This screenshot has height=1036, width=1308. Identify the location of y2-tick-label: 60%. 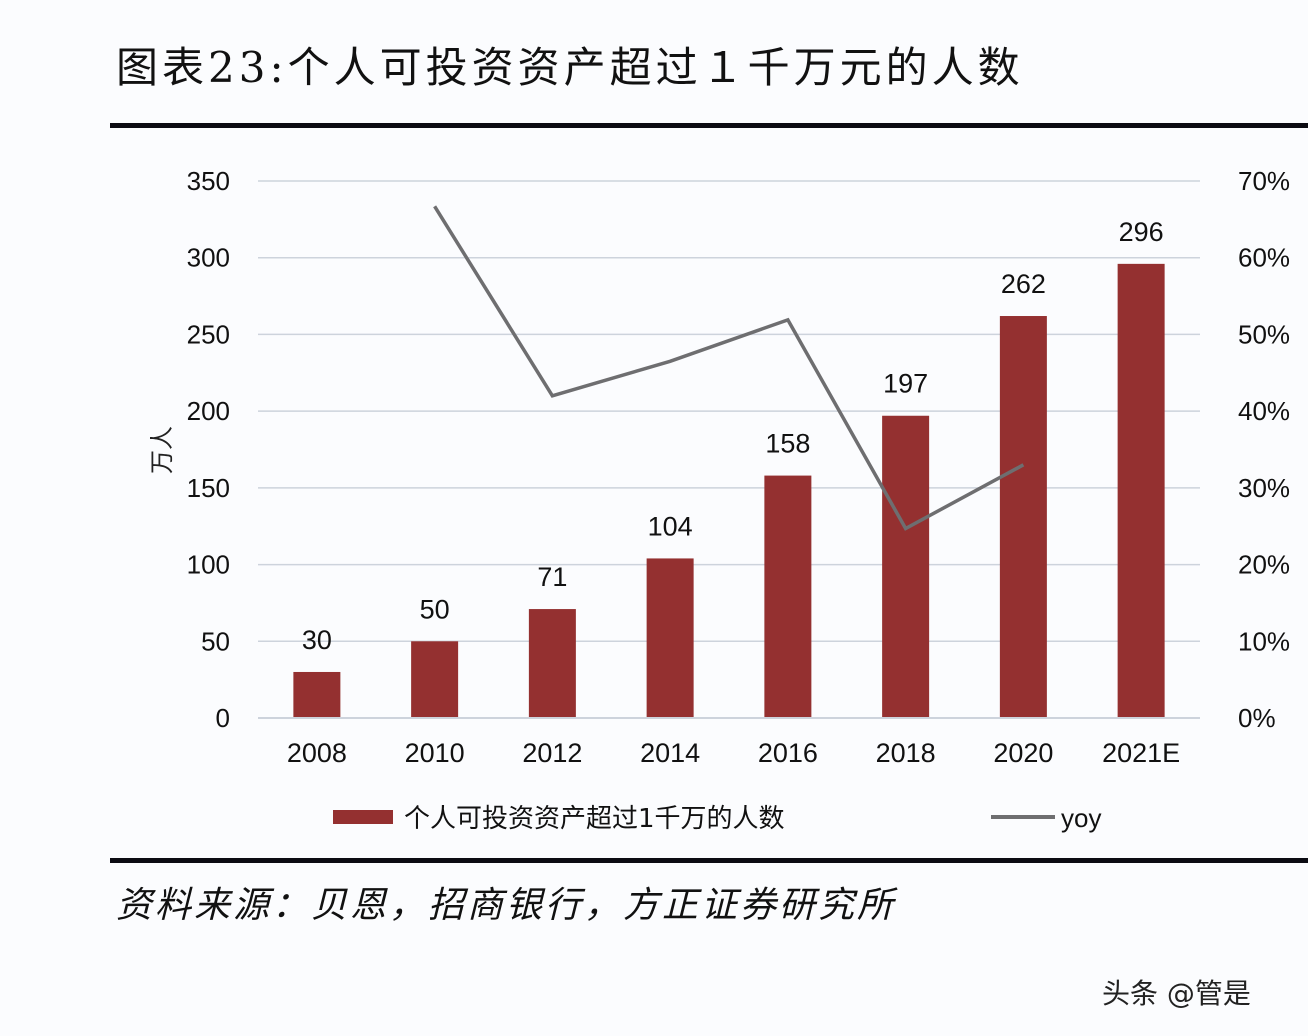
(1264, 258).